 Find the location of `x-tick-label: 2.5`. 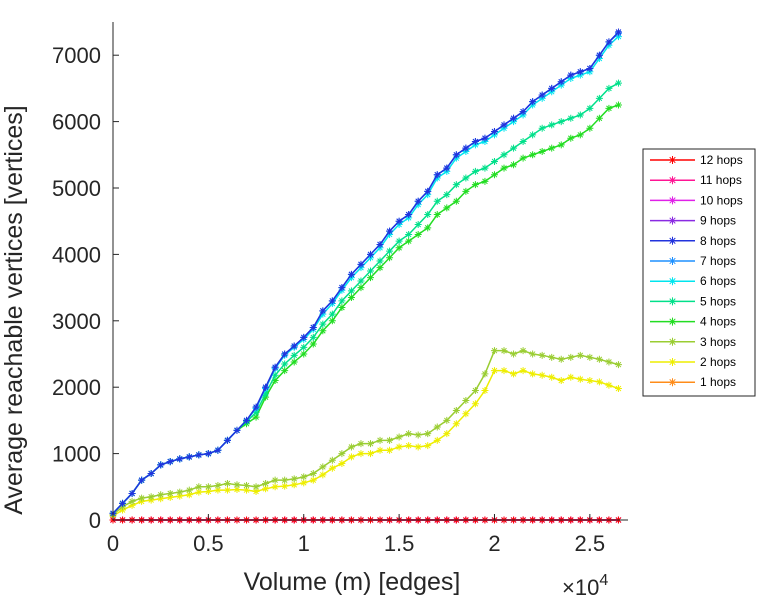

x-tick-label: 2.5 is located at coordinates (590, 543).